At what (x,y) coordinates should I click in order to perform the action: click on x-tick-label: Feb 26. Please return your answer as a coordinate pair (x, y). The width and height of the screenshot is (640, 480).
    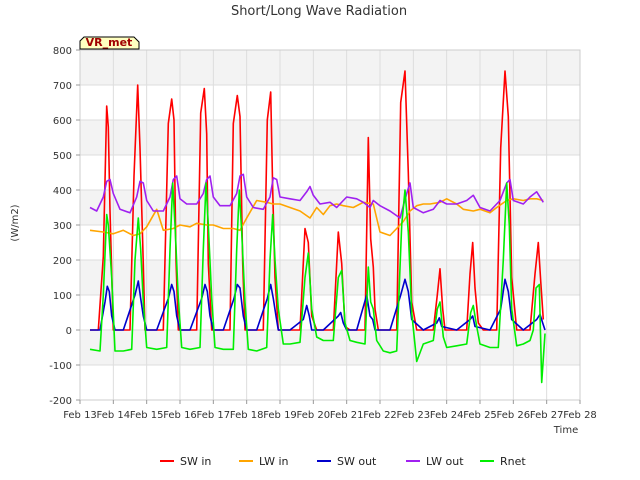
    Looking at the image, I should click on (514, 415).